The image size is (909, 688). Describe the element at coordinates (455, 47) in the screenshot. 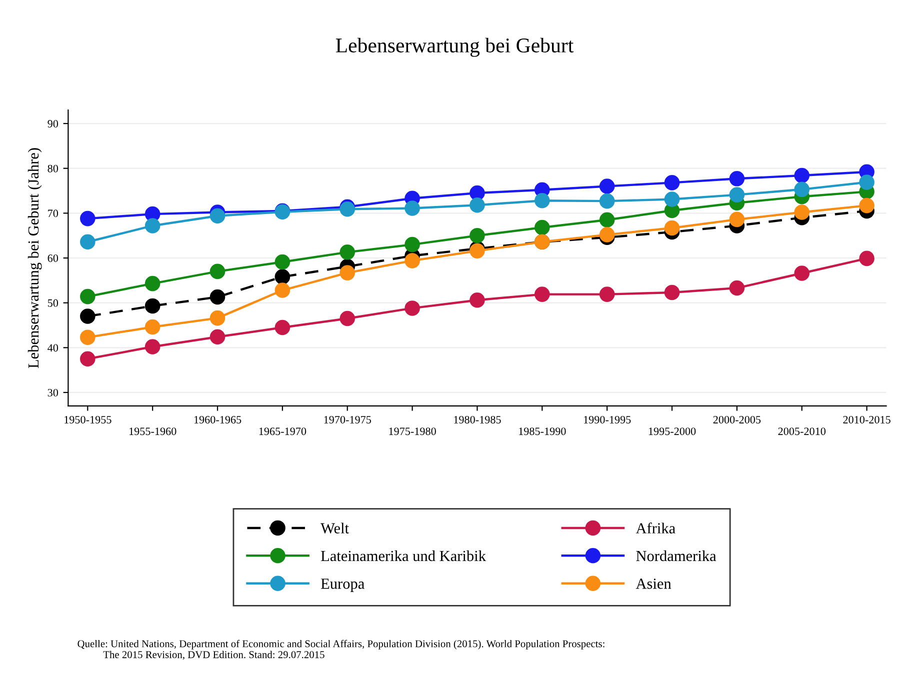

I see `chart-title: Lebenserwartung bei Geburt` at that location.